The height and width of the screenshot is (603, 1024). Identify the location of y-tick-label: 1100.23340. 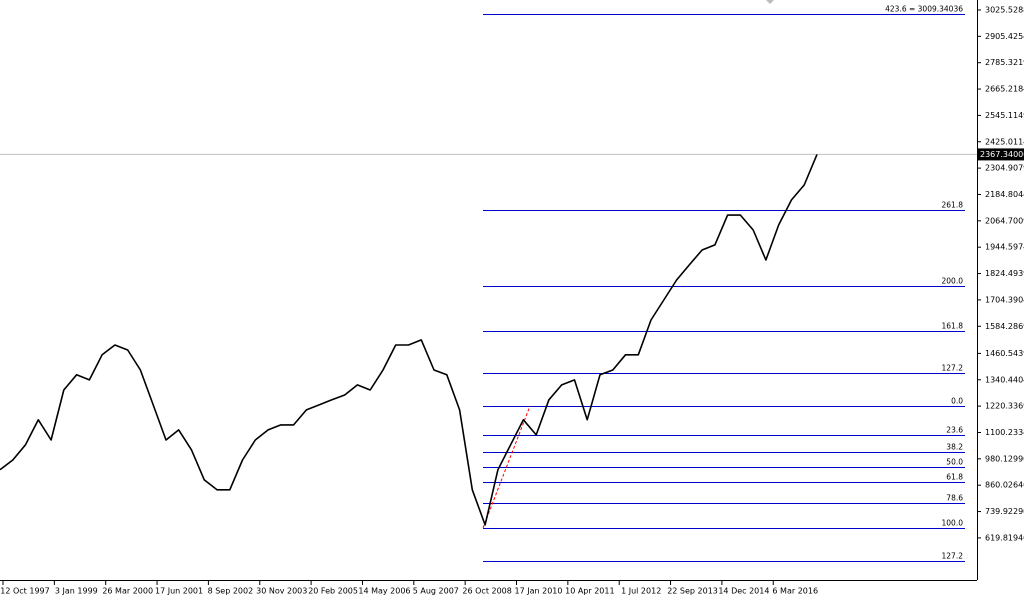
(1004, 432).